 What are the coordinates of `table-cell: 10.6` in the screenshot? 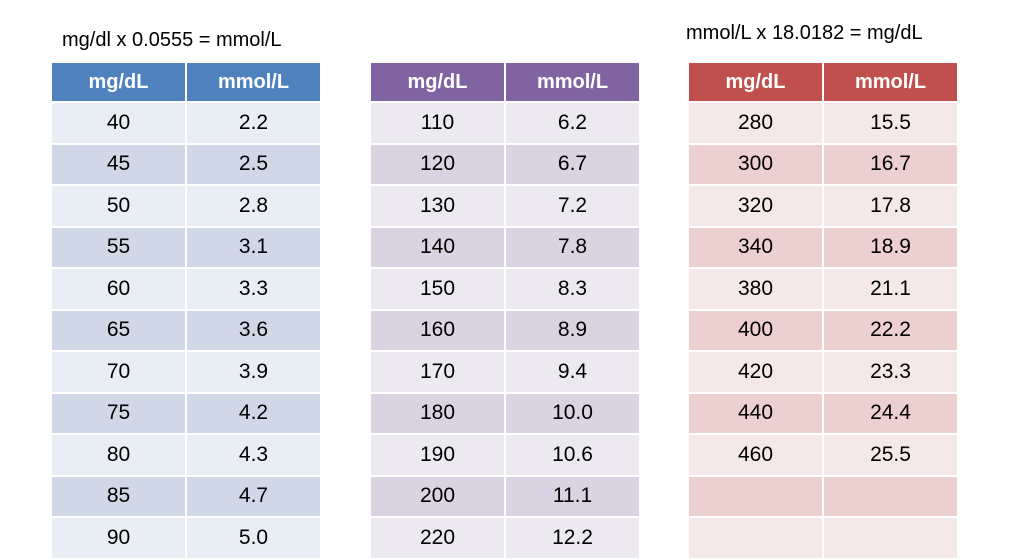 It's located at (572, 455).